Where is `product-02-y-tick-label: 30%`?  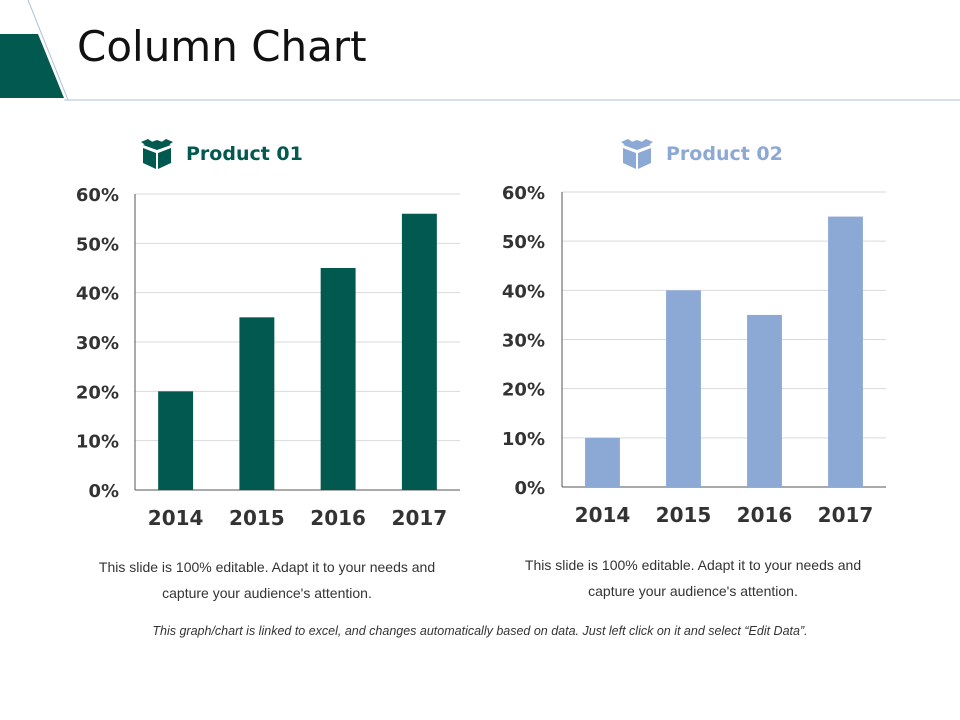
product-02-y-tick-label: 30% is located at coordinates (523, 341).